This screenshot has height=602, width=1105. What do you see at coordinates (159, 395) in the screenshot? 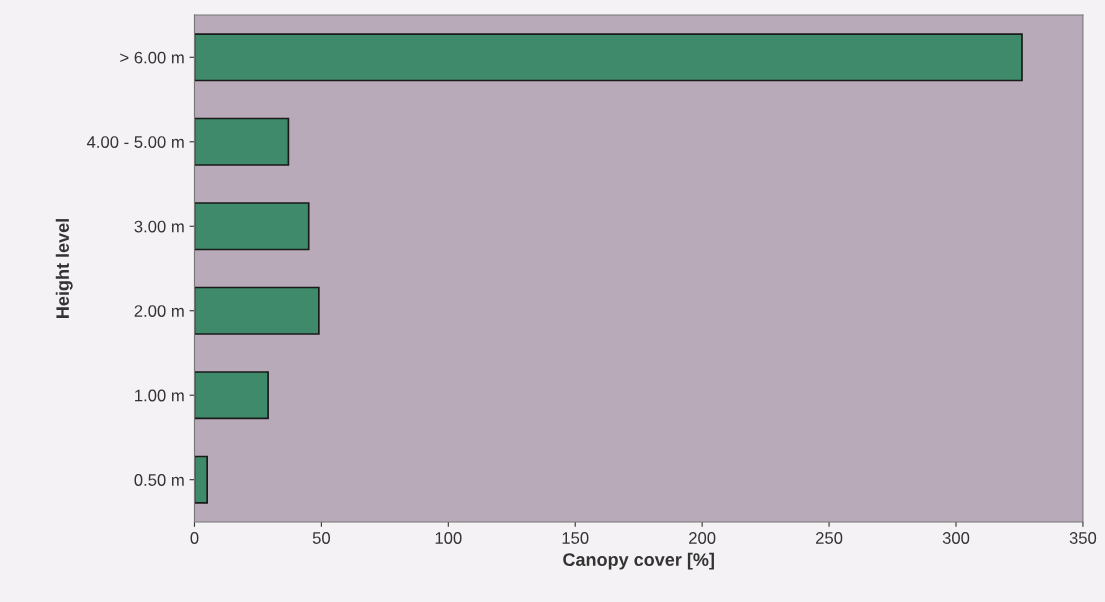
I see `y-tick-label: 1.00 m` at bounding box center [159, 395].